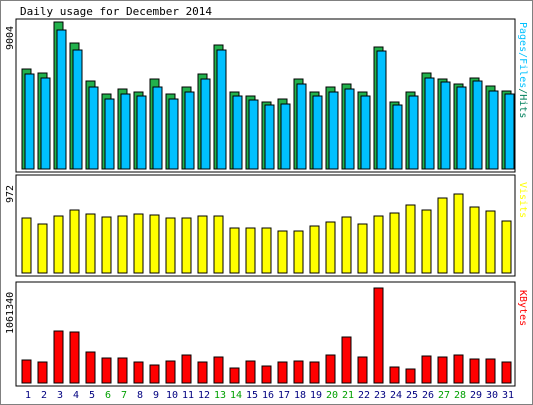 The width and height of the screenshot is (533, 405). I want to click on x-tick-label-16: 16, so click(268, 395).